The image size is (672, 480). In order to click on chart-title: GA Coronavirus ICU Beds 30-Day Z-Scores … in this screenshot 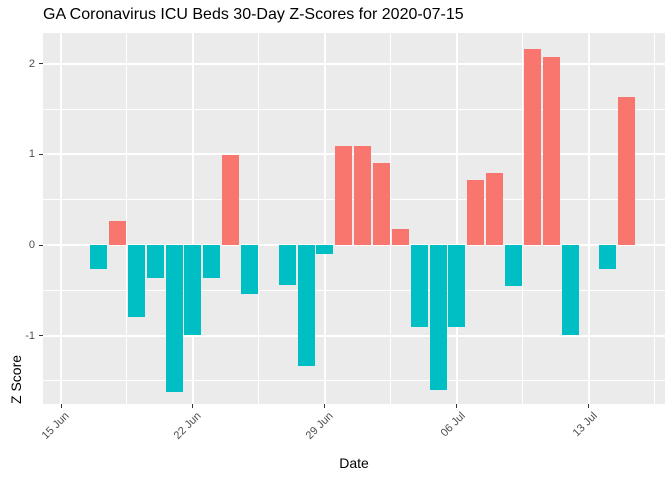, I will do `click(253, 14)`.